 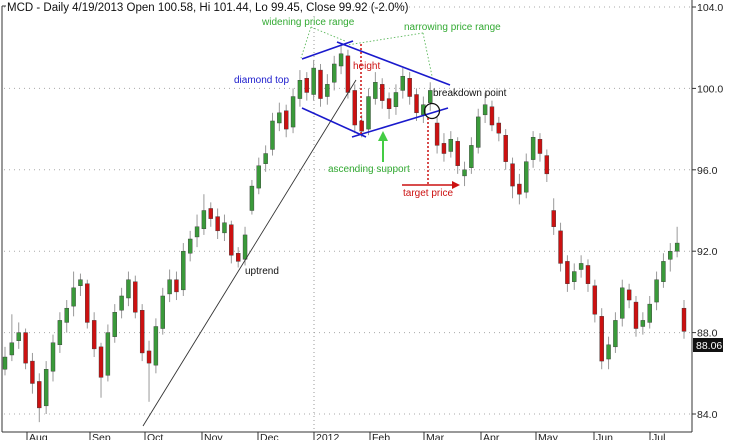 I want to click on y-tick-label: 88.0, so click(x=707, y=334).